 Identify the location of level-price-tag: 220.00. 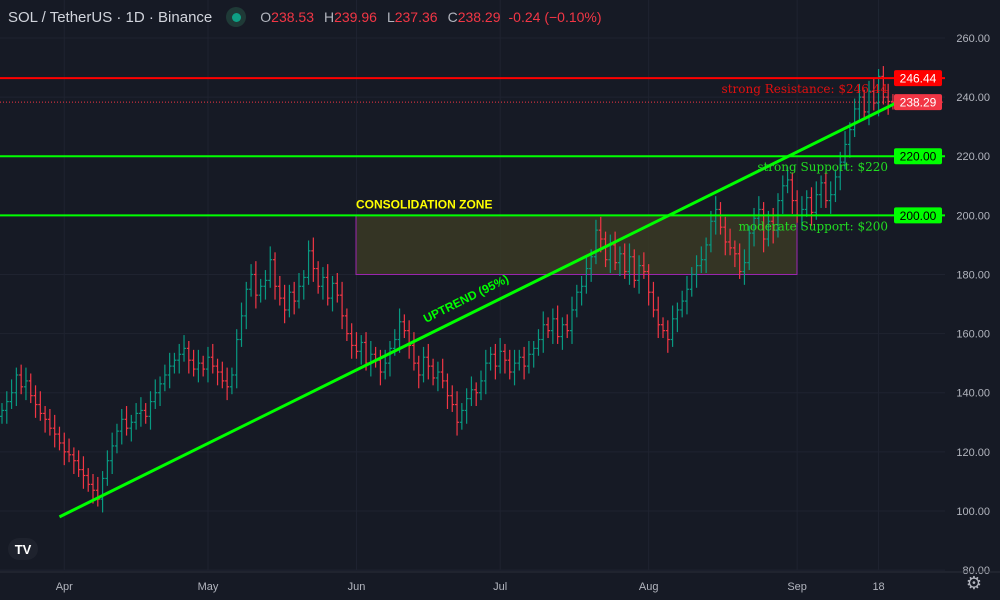
(918, 157).